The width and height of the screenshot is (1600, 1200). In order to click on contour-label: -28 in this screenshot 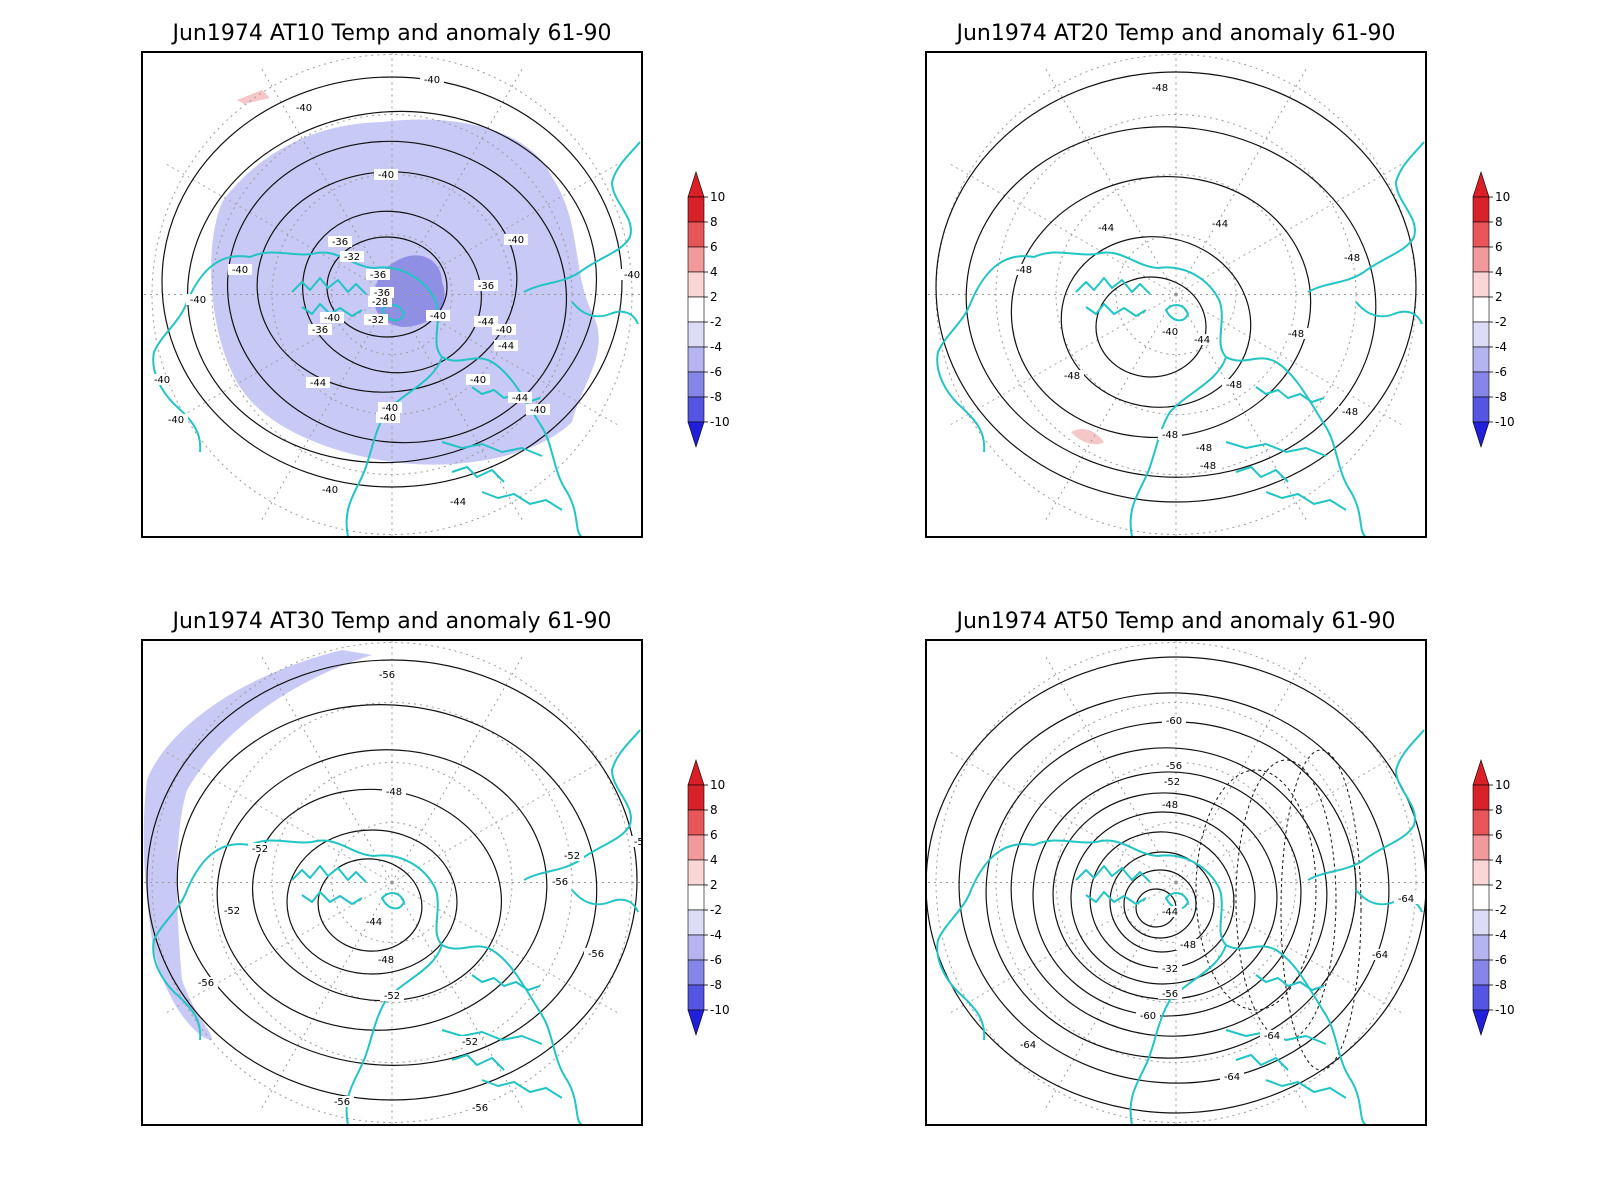, I will do `click(380, 302)`.